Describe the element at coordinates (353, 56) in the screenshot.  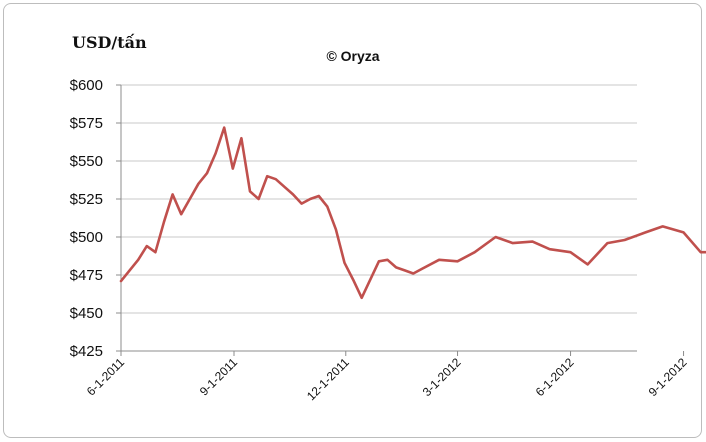
I see `chart-title: © Oryza` at that location.